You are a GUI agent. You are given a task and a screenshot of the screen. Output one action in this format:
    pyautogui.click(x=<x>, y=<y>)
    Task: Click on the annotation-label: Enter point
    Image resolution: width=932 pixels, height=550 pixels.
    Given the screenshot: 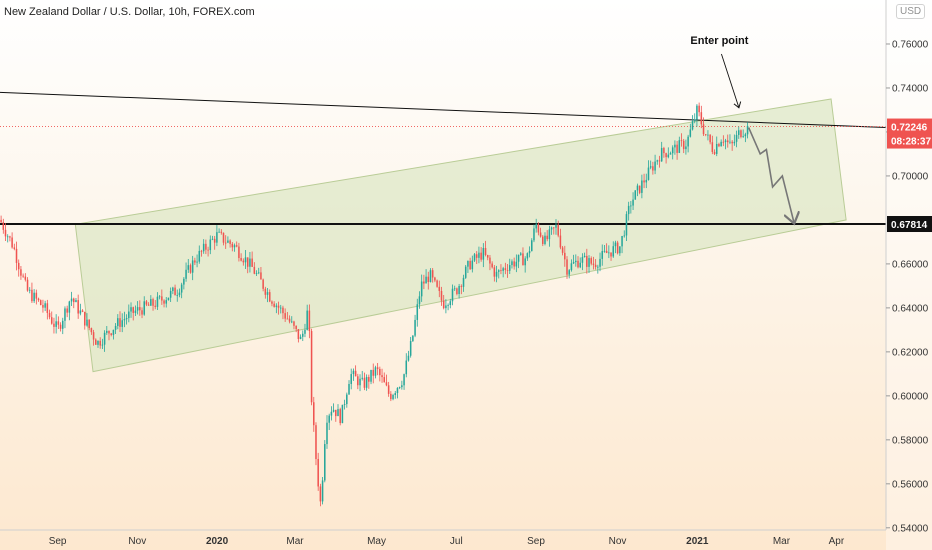 What is the action you would take?
    pyautogui.click(x=719, y=41)
    